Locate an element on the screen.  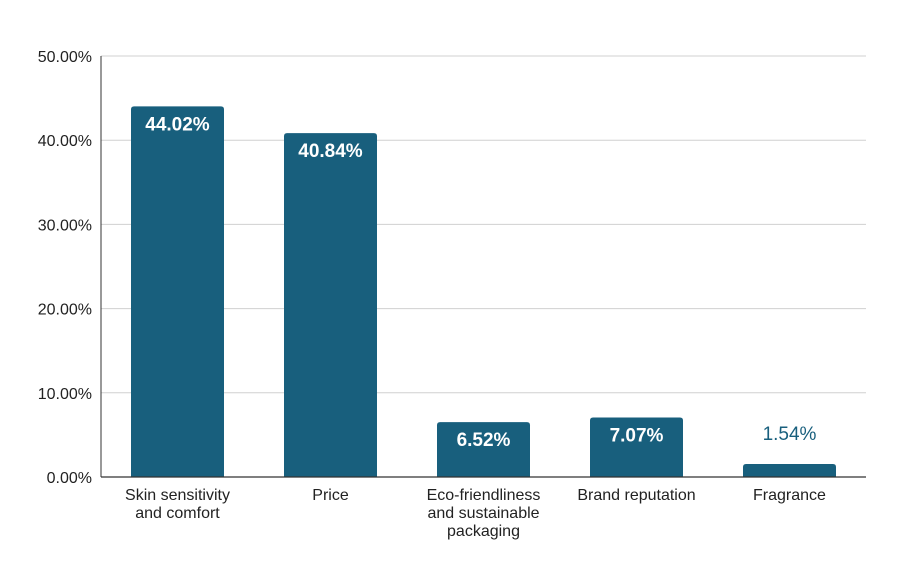
x-category-label: packaging is located at coordinates (483, 531).